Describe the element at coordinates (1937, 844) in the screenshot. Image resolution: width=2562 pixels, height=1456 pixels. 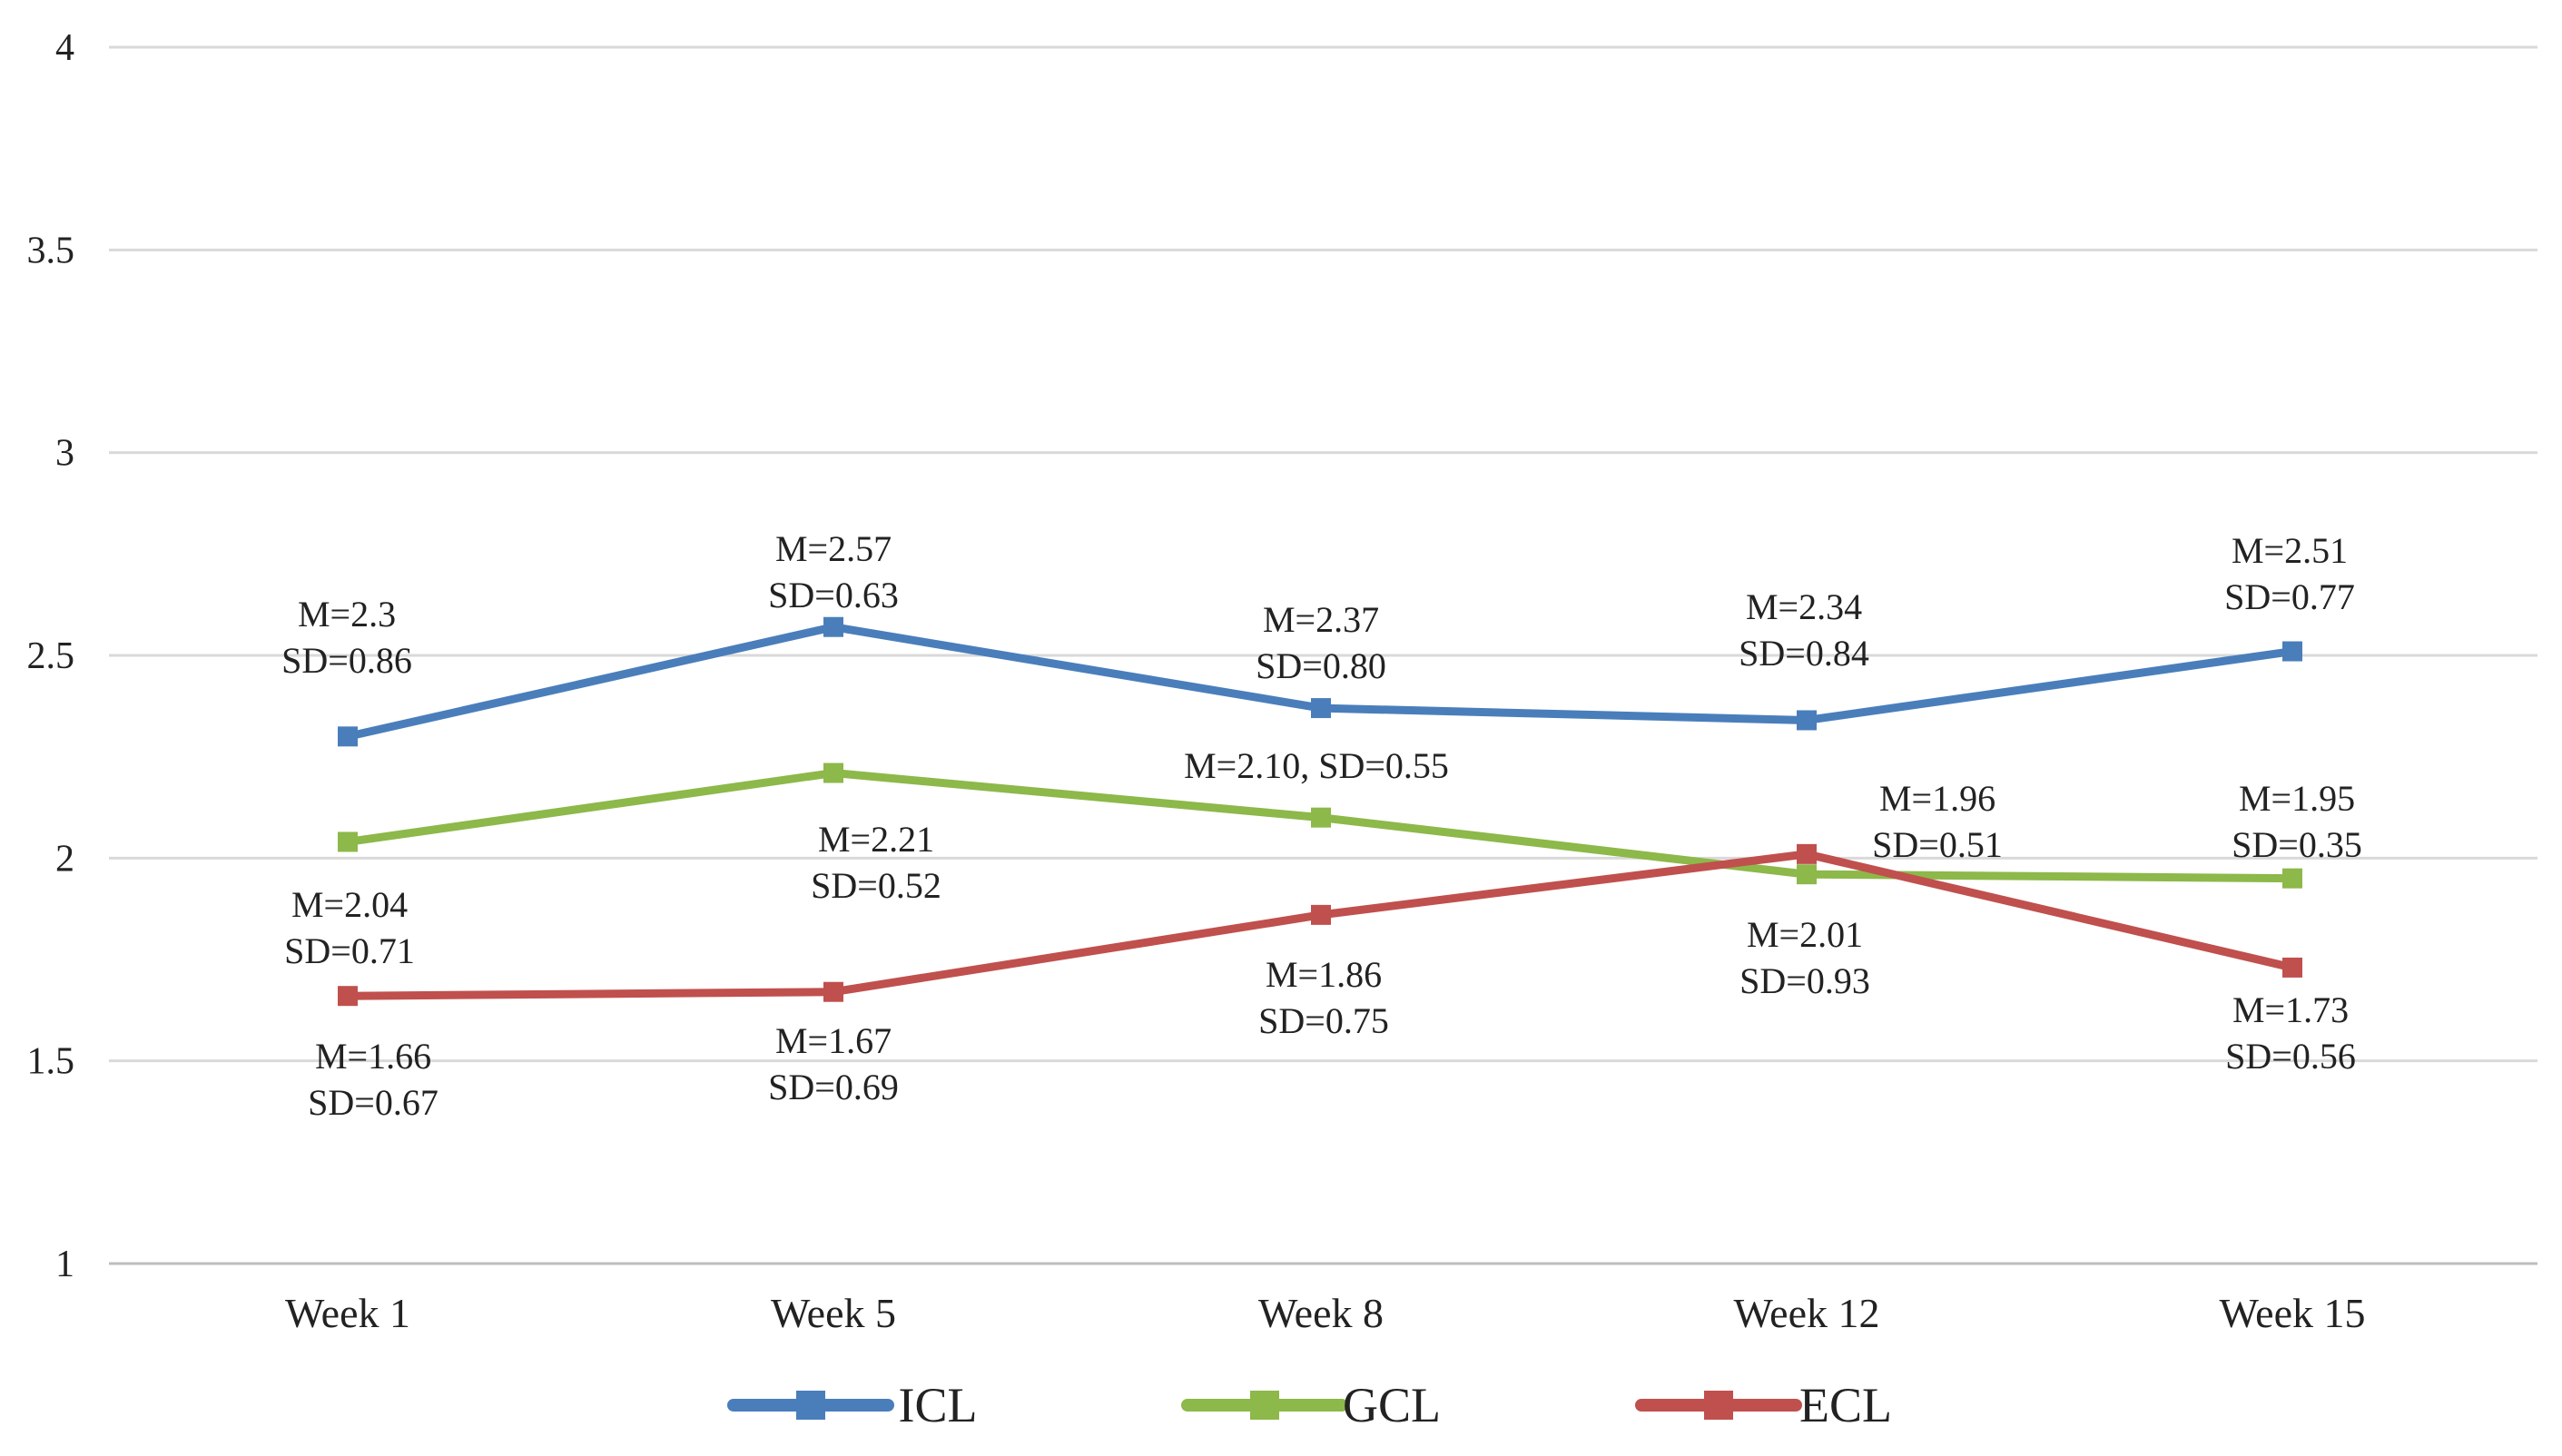
I see `data-label-gcl: SD=0.51` at that location.